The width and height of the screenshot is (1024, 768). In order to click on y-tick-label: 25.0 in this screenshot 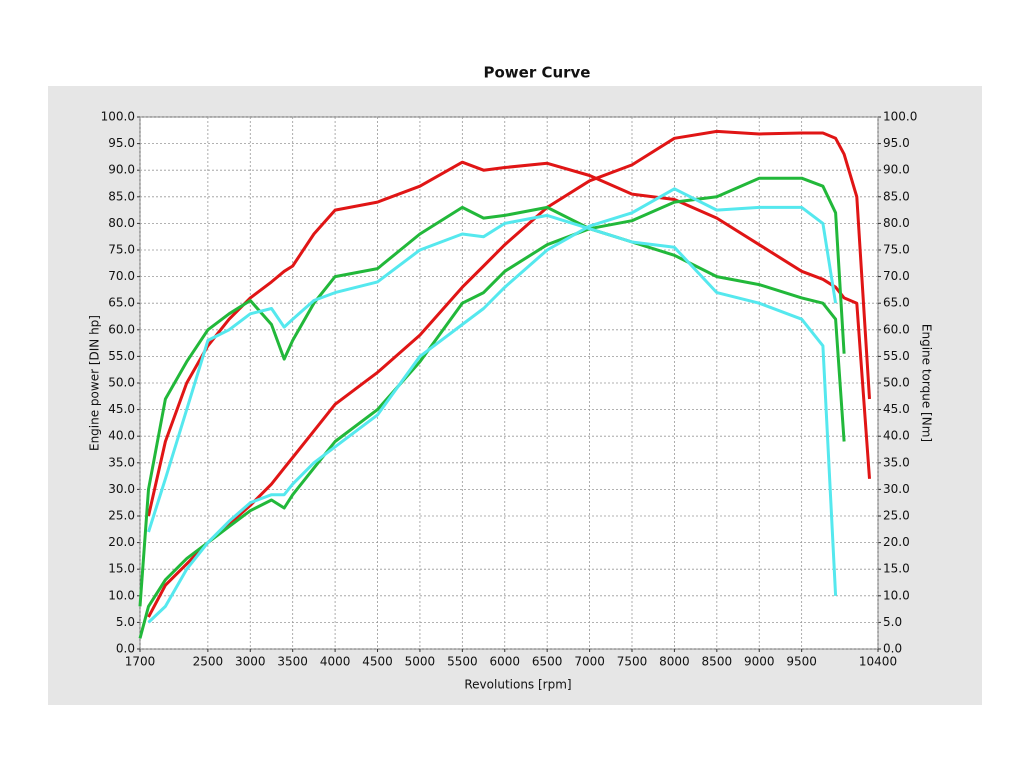, I will do `click(121, 516)`.